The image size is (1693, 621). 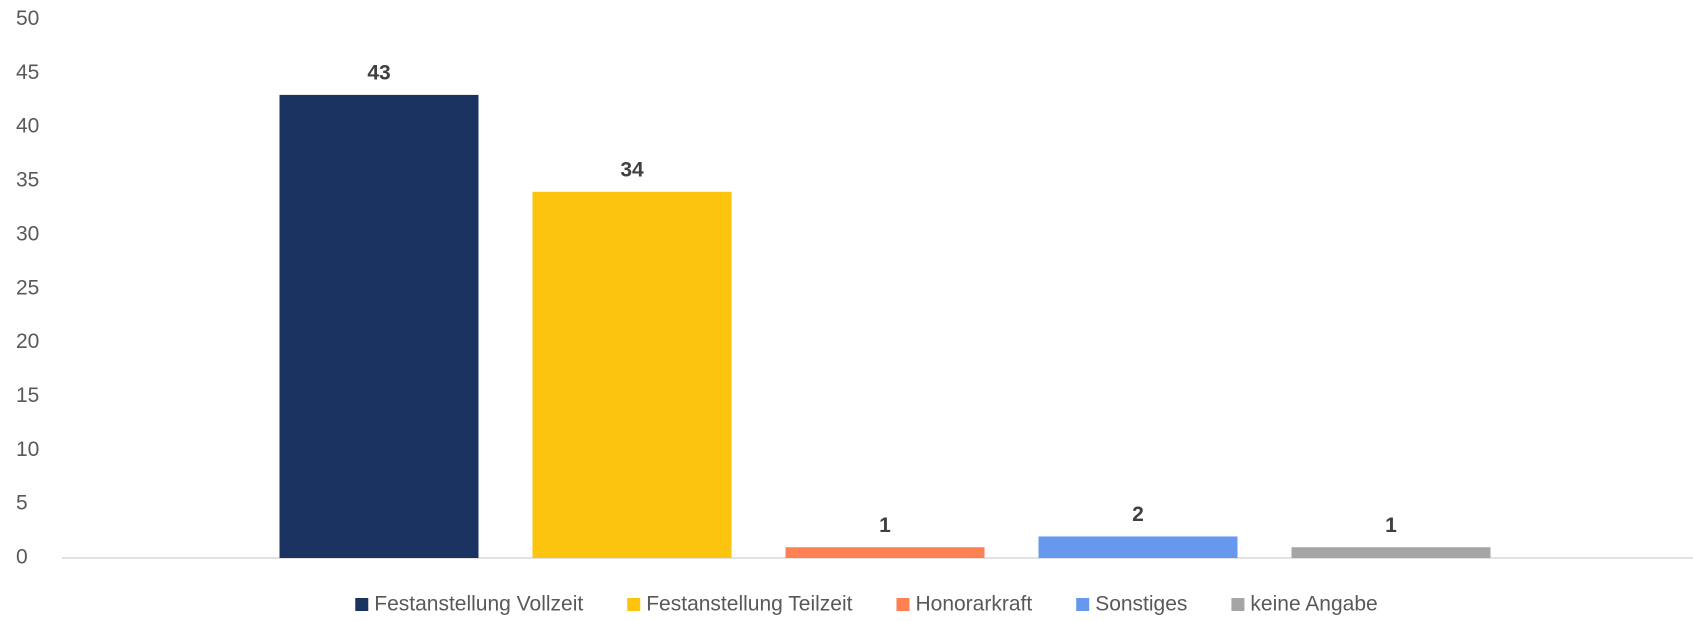 What do you see at coordinates (27, 126) in the screenshot?
I see `y-tick-label: 40` at bounding box center [27, 126].